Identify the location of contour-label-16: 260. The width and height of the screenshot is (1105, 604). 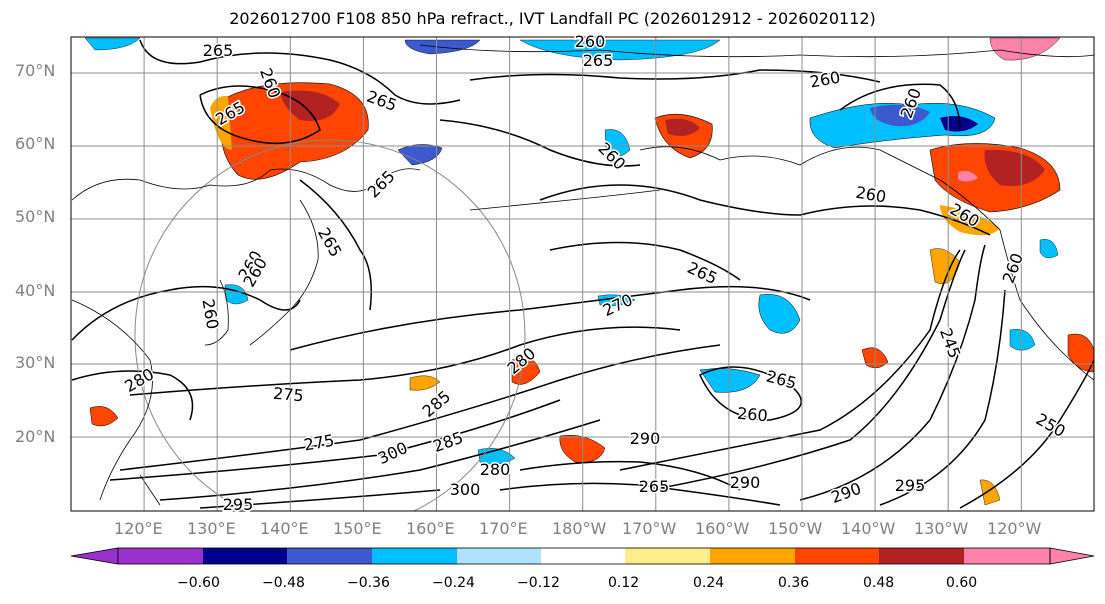
(752, 415).